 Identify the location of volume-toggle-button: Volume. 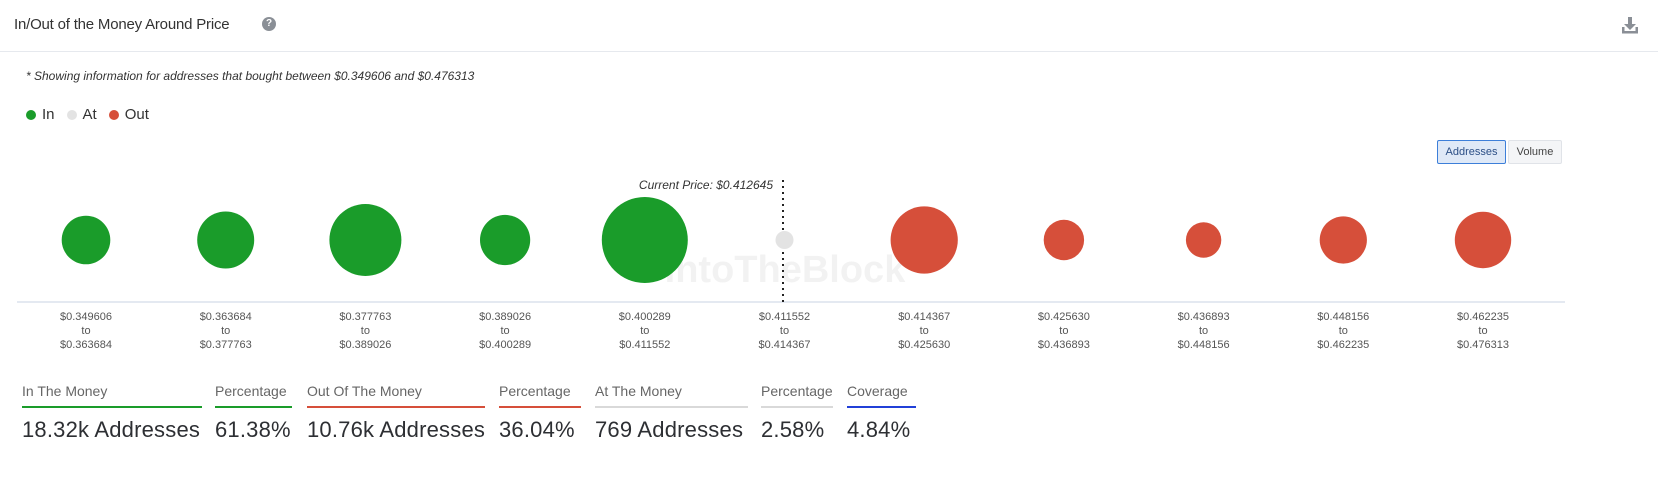
(1535, 152).